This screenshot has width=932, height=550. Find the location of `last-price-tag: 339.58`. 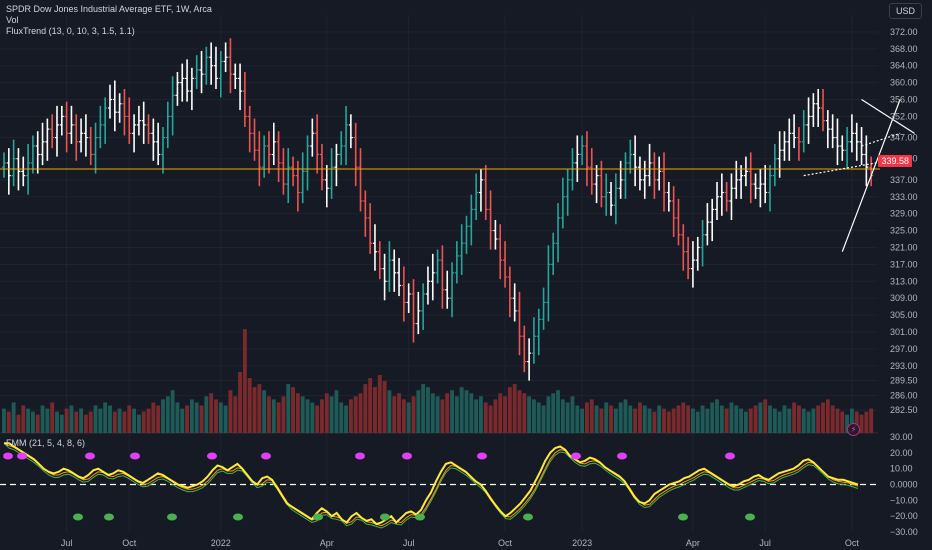

last-price-tag: 339.58 is located at coordinates (895, 161).